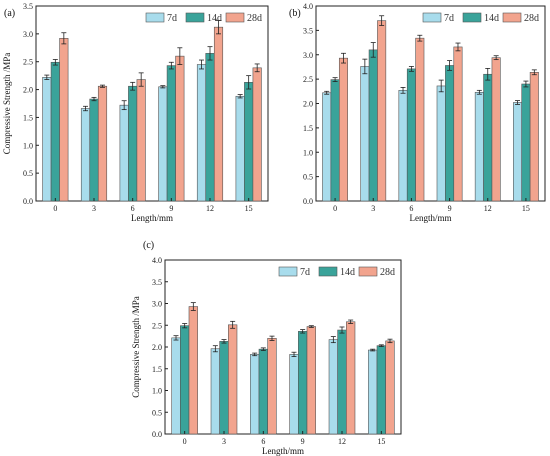 This screenshot has height=456, width=550. What do you see at coordinates (9, 13) in the screenshot?
I see `panel-label: (a)` at bounding box center [9, 13].